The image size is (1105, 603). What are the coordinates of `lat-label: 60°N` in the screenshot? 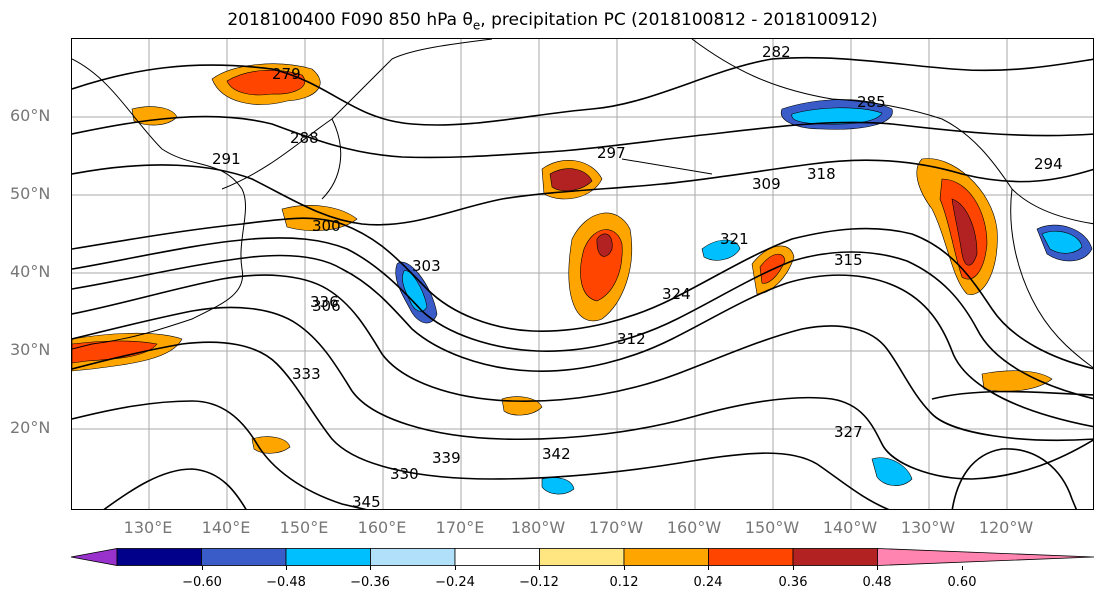 It's located at (30, 115).